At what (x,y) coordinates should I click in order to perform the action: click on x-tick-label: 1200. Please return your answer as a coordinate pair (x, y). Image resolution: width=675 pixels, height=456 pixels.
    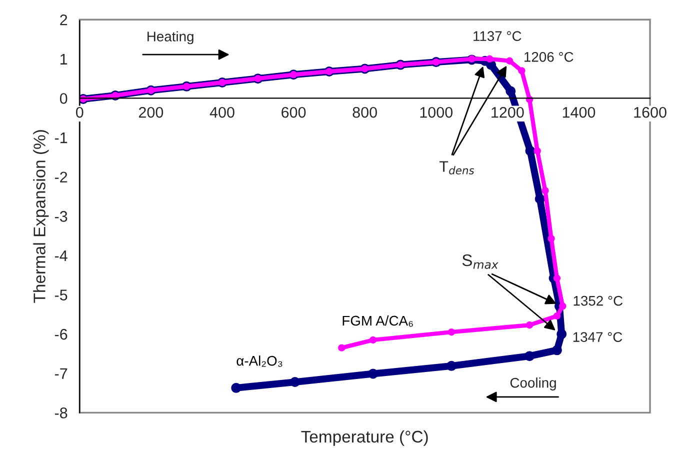
    Looking at the image, I should click on (508, 112).